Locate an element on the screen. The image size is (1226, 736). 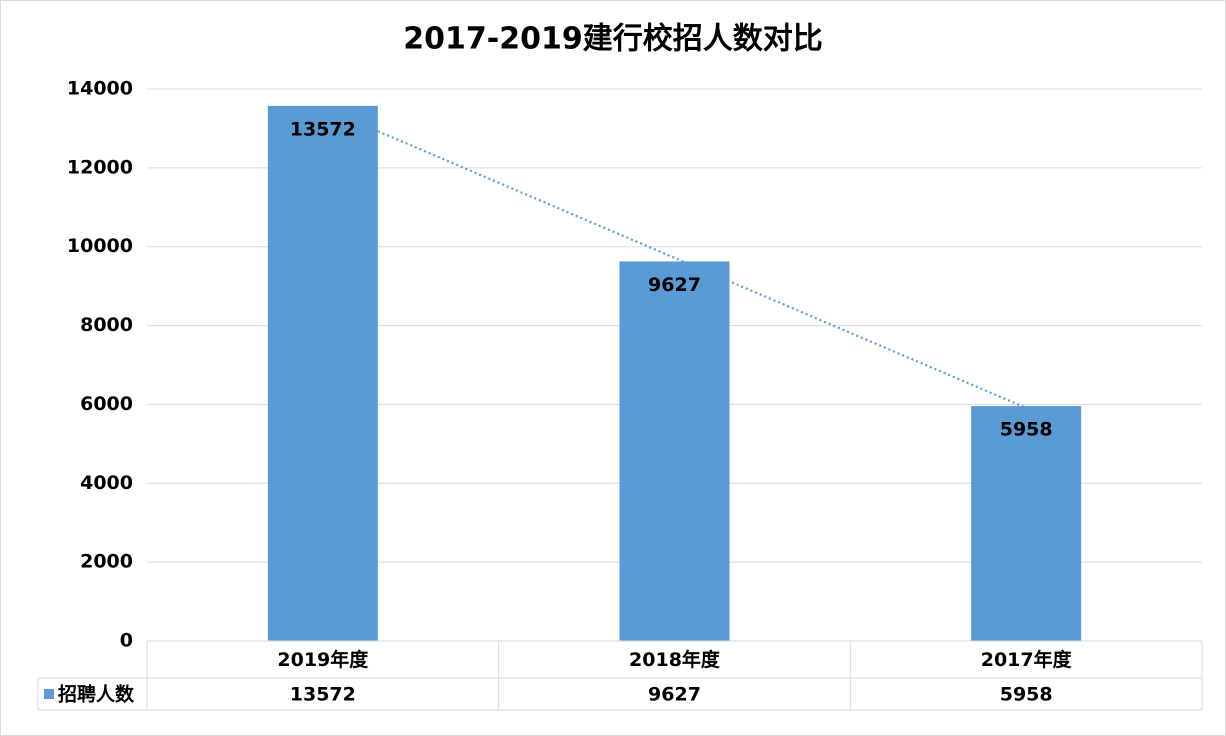
y-tick-label: 12000 is located at coordinates (100, 167).